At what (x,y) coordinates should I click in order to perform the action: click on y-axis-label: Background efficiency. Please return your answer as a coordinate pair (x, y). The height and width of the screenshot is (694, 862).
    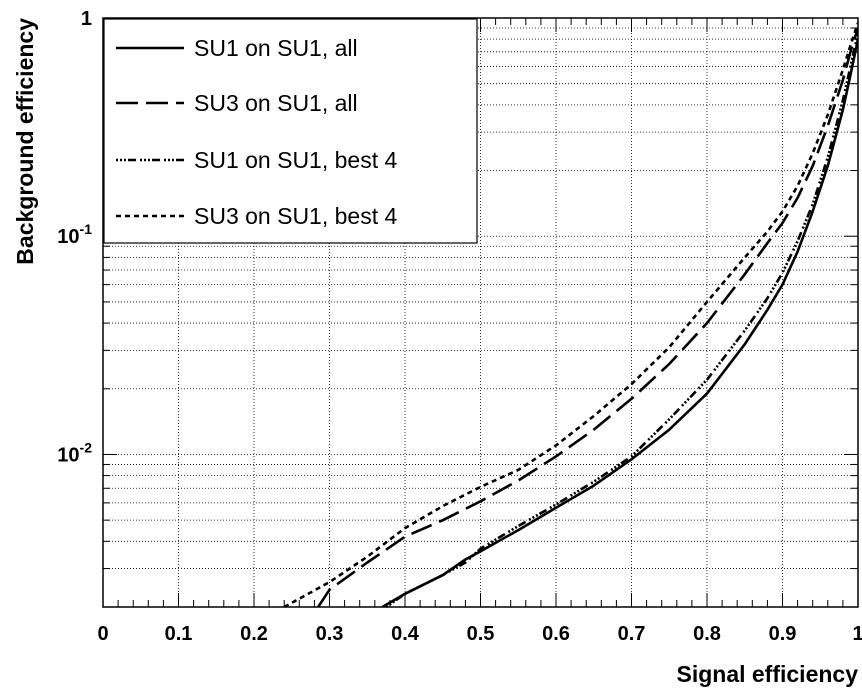
    Looking at the image, I should click on (25, 141).